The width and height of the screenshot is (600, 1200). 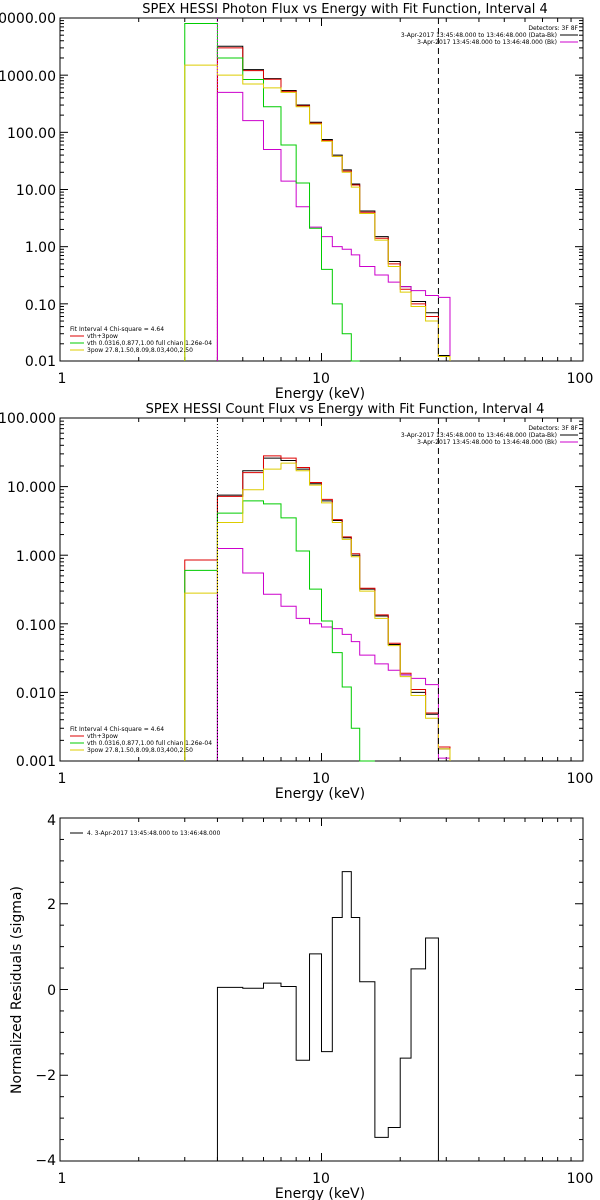 I want to click on photon-x-tick-labels: 1 10 100, so click(x=326, y=379).